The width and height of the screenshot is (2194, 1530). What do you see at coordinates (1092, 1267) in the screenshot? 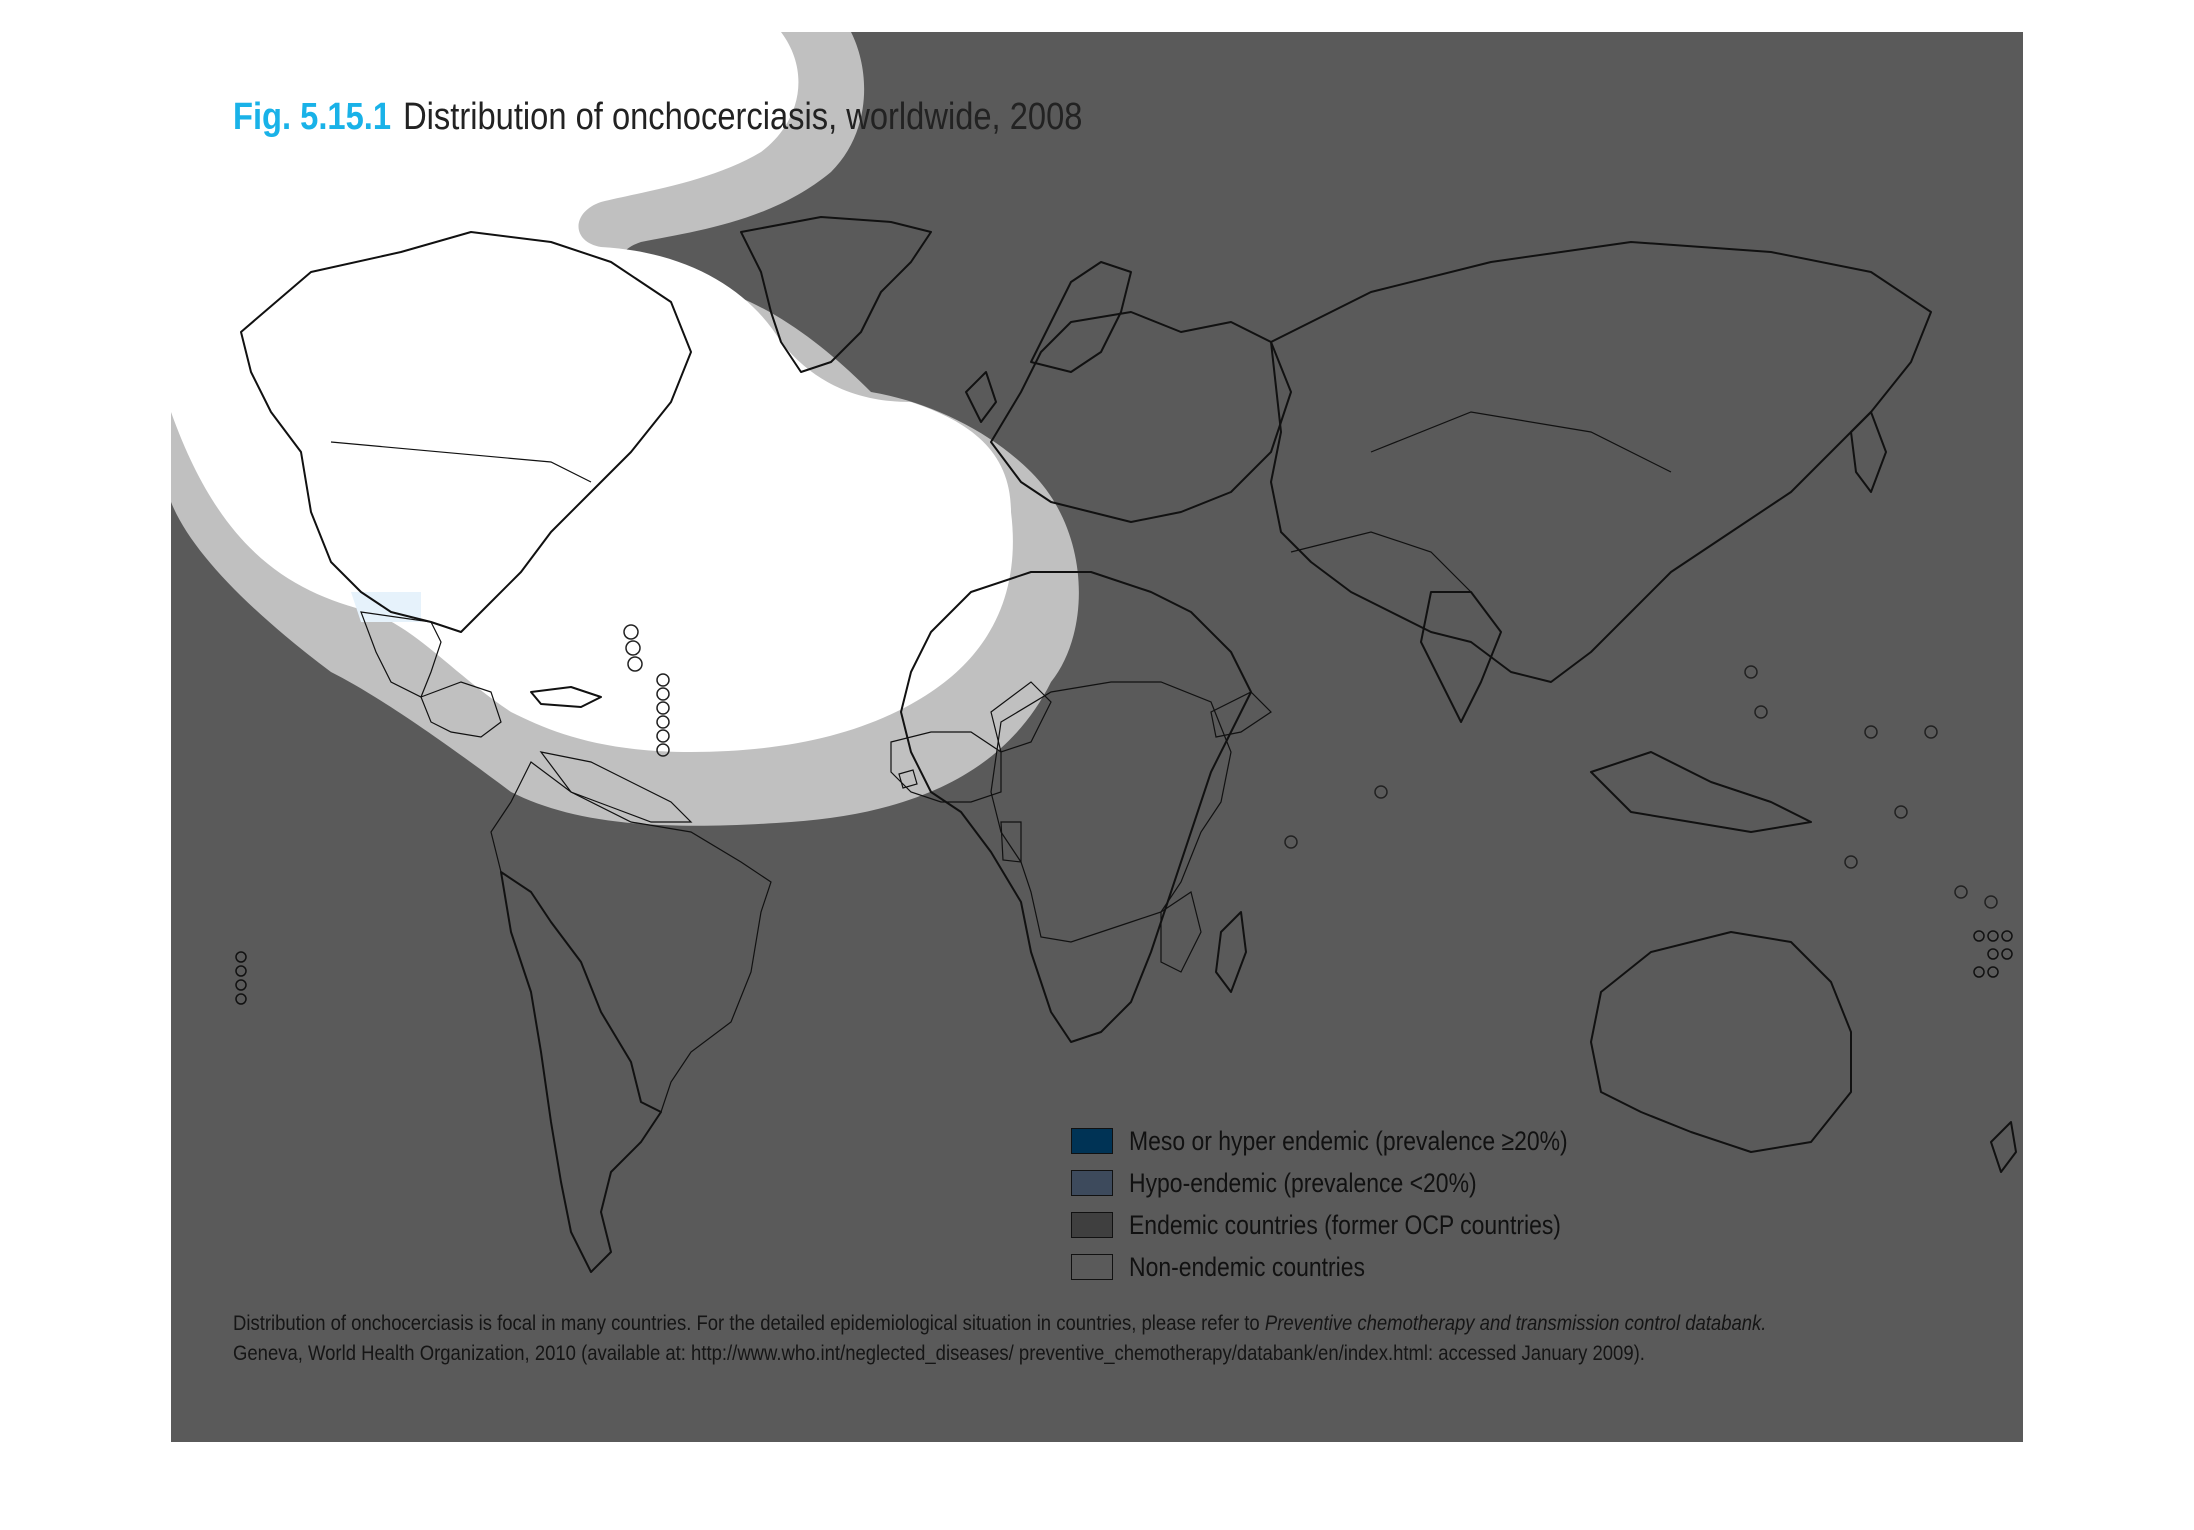
I see `legend-swatch-non-endemic` at bounding box center [1092, 1267].